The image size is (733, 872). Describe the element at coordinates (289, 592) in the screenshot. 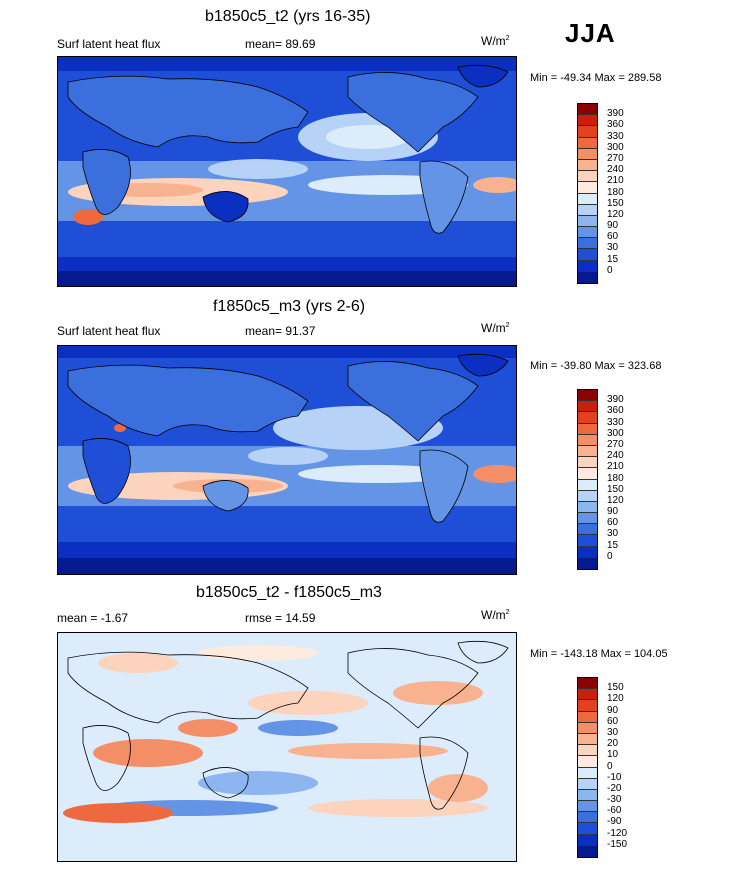

I see `panel-3-title: b1850c5_t2 - f1850c5_m3` at that location.